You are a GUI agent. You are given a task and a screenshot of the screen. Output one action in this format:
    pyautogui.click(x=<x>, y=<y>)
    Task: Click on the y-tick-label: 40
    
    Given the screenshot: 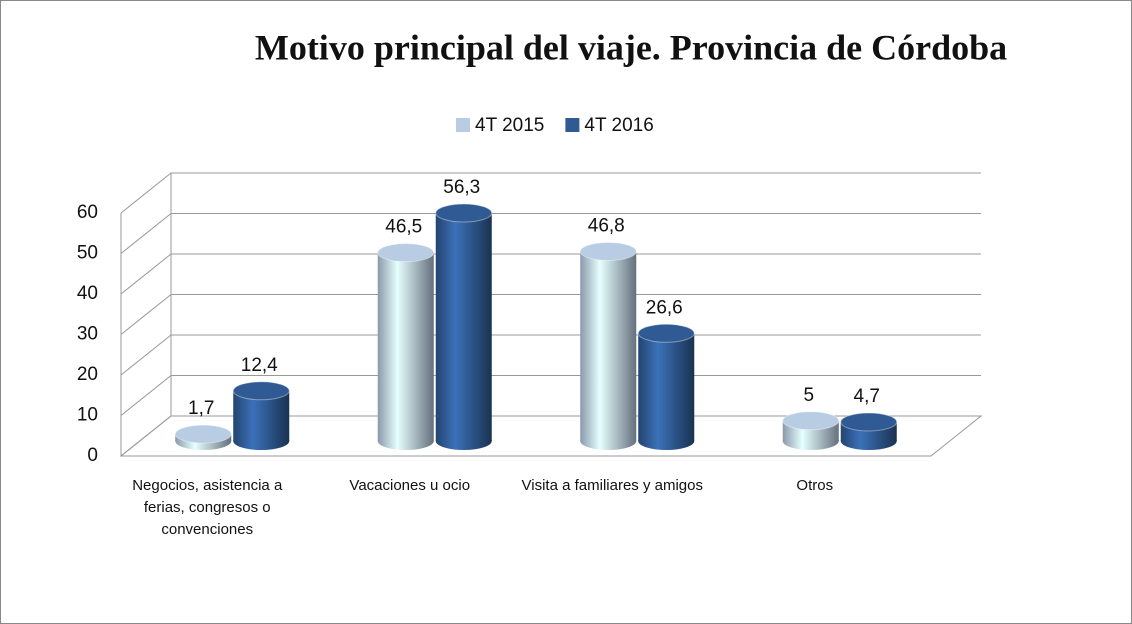 What is the action you would take?
    pyautogui.click(x=87, y=293)
    